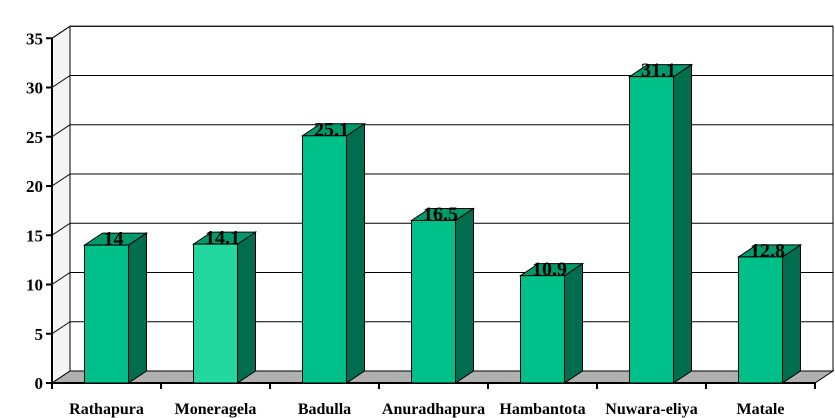 Image resolution: width=835 pixels, height=418 pixels. What do you see at coordinates (464, 295) in the screenshot?
I see `bar-side-anuradhapura` at bounding box center [464, 295].